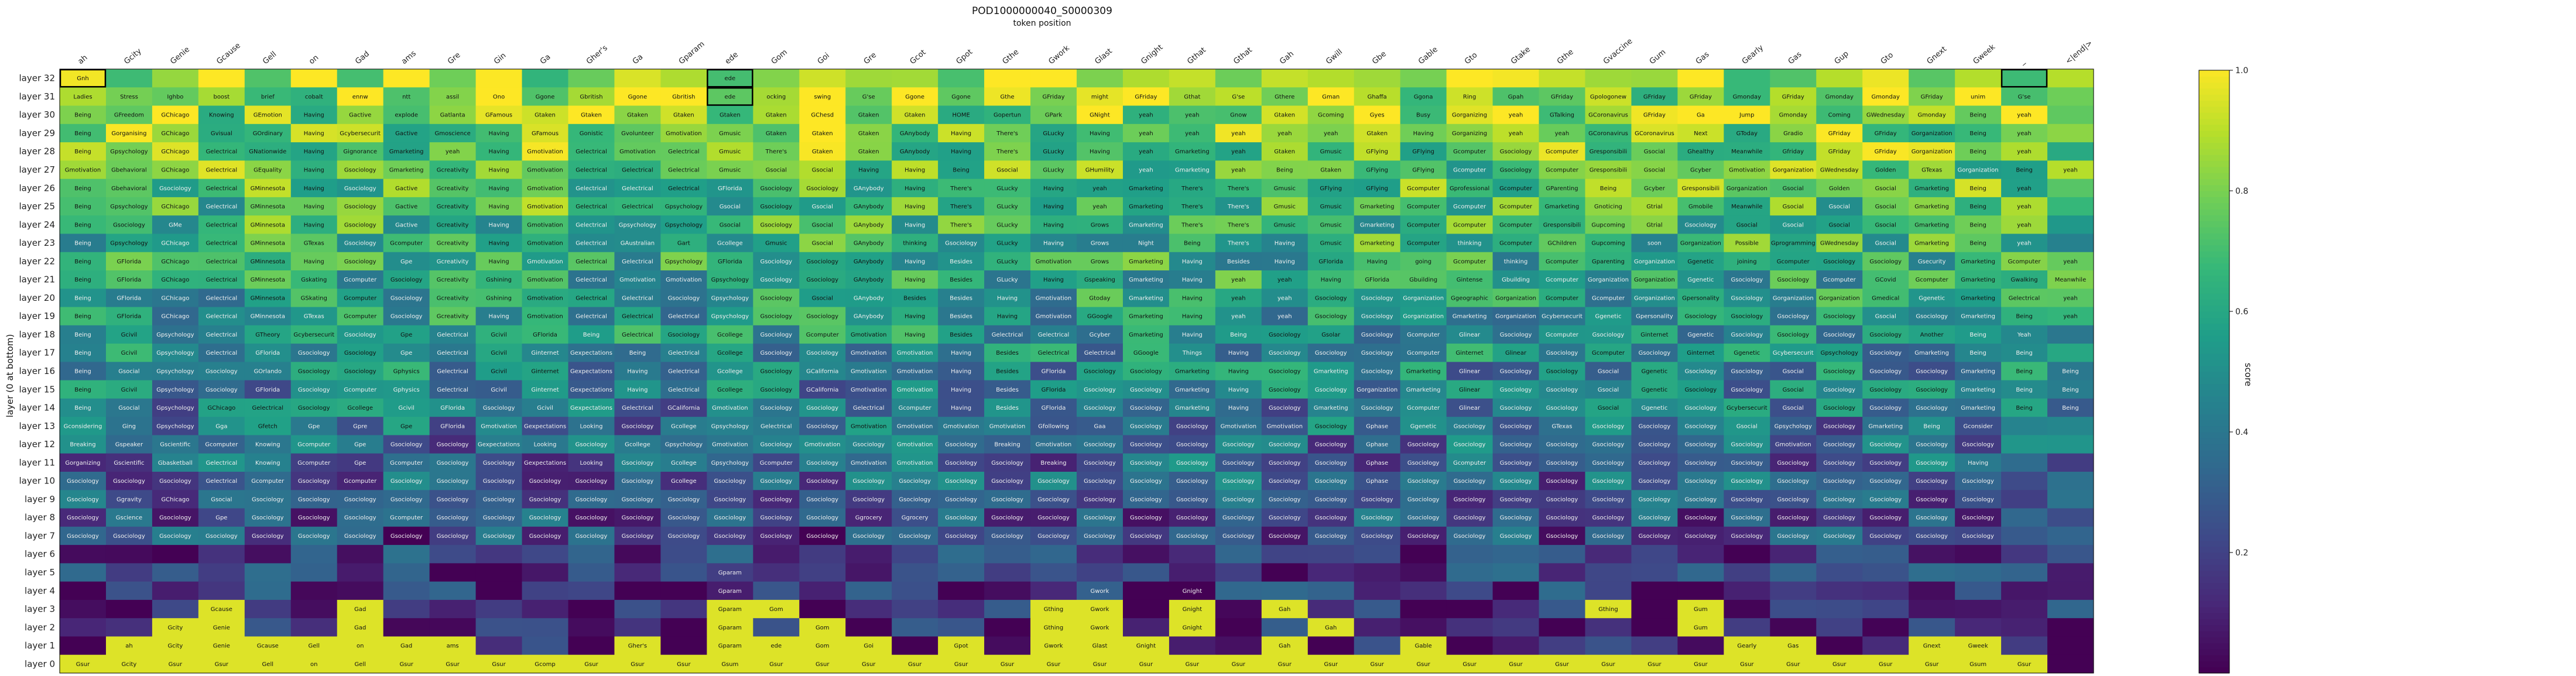  Describe the element at coordinates (228, 54) in the screenshot. I see `column-tick-label: Gcause` at that location.